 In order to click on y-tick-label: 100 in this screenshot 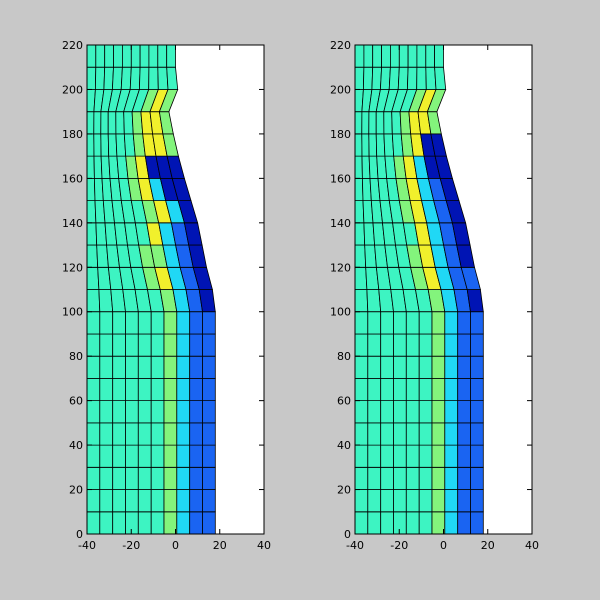, I will do `click(72, 312)`.